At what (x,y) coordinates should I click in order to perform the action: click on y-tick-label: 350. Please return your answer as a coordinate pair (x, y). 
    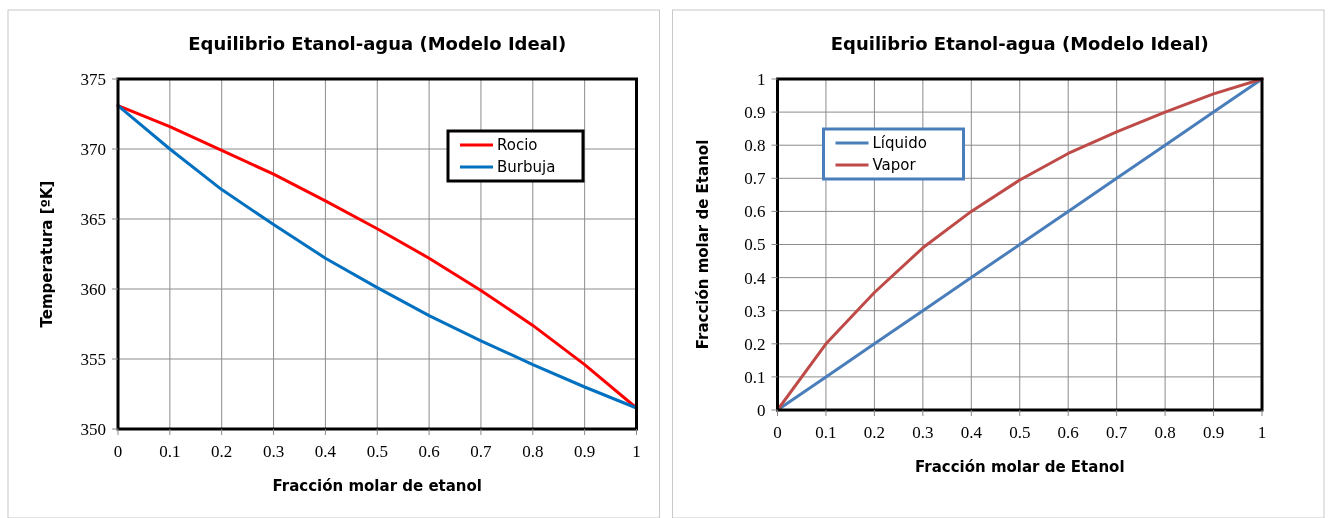
    Looking at the image, I should click on (93, 429).